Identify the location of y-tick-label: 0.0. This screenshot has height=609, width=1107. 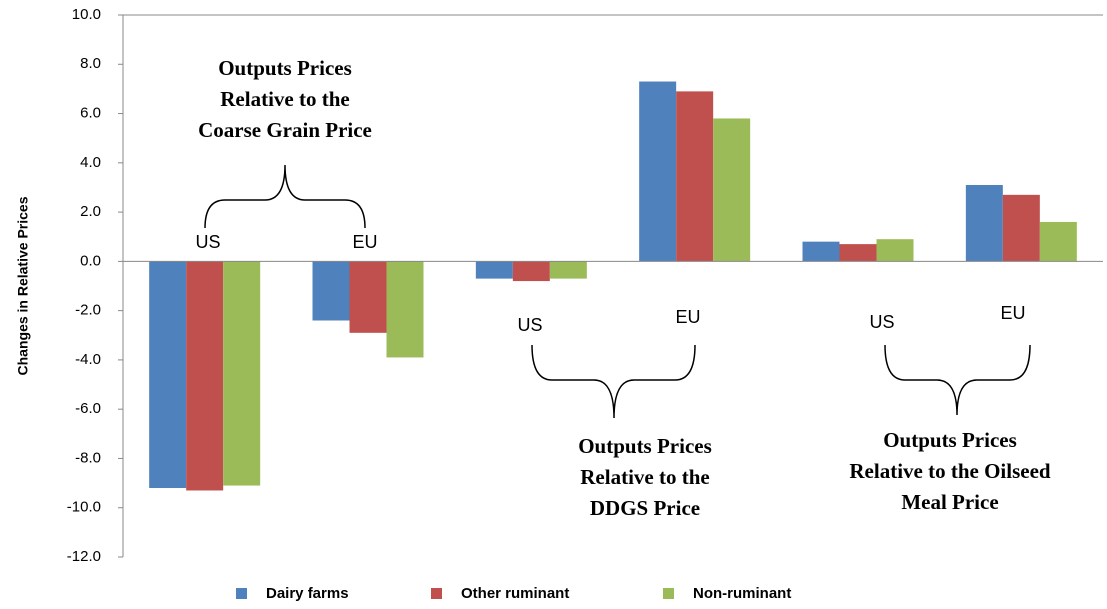
(90, 260).